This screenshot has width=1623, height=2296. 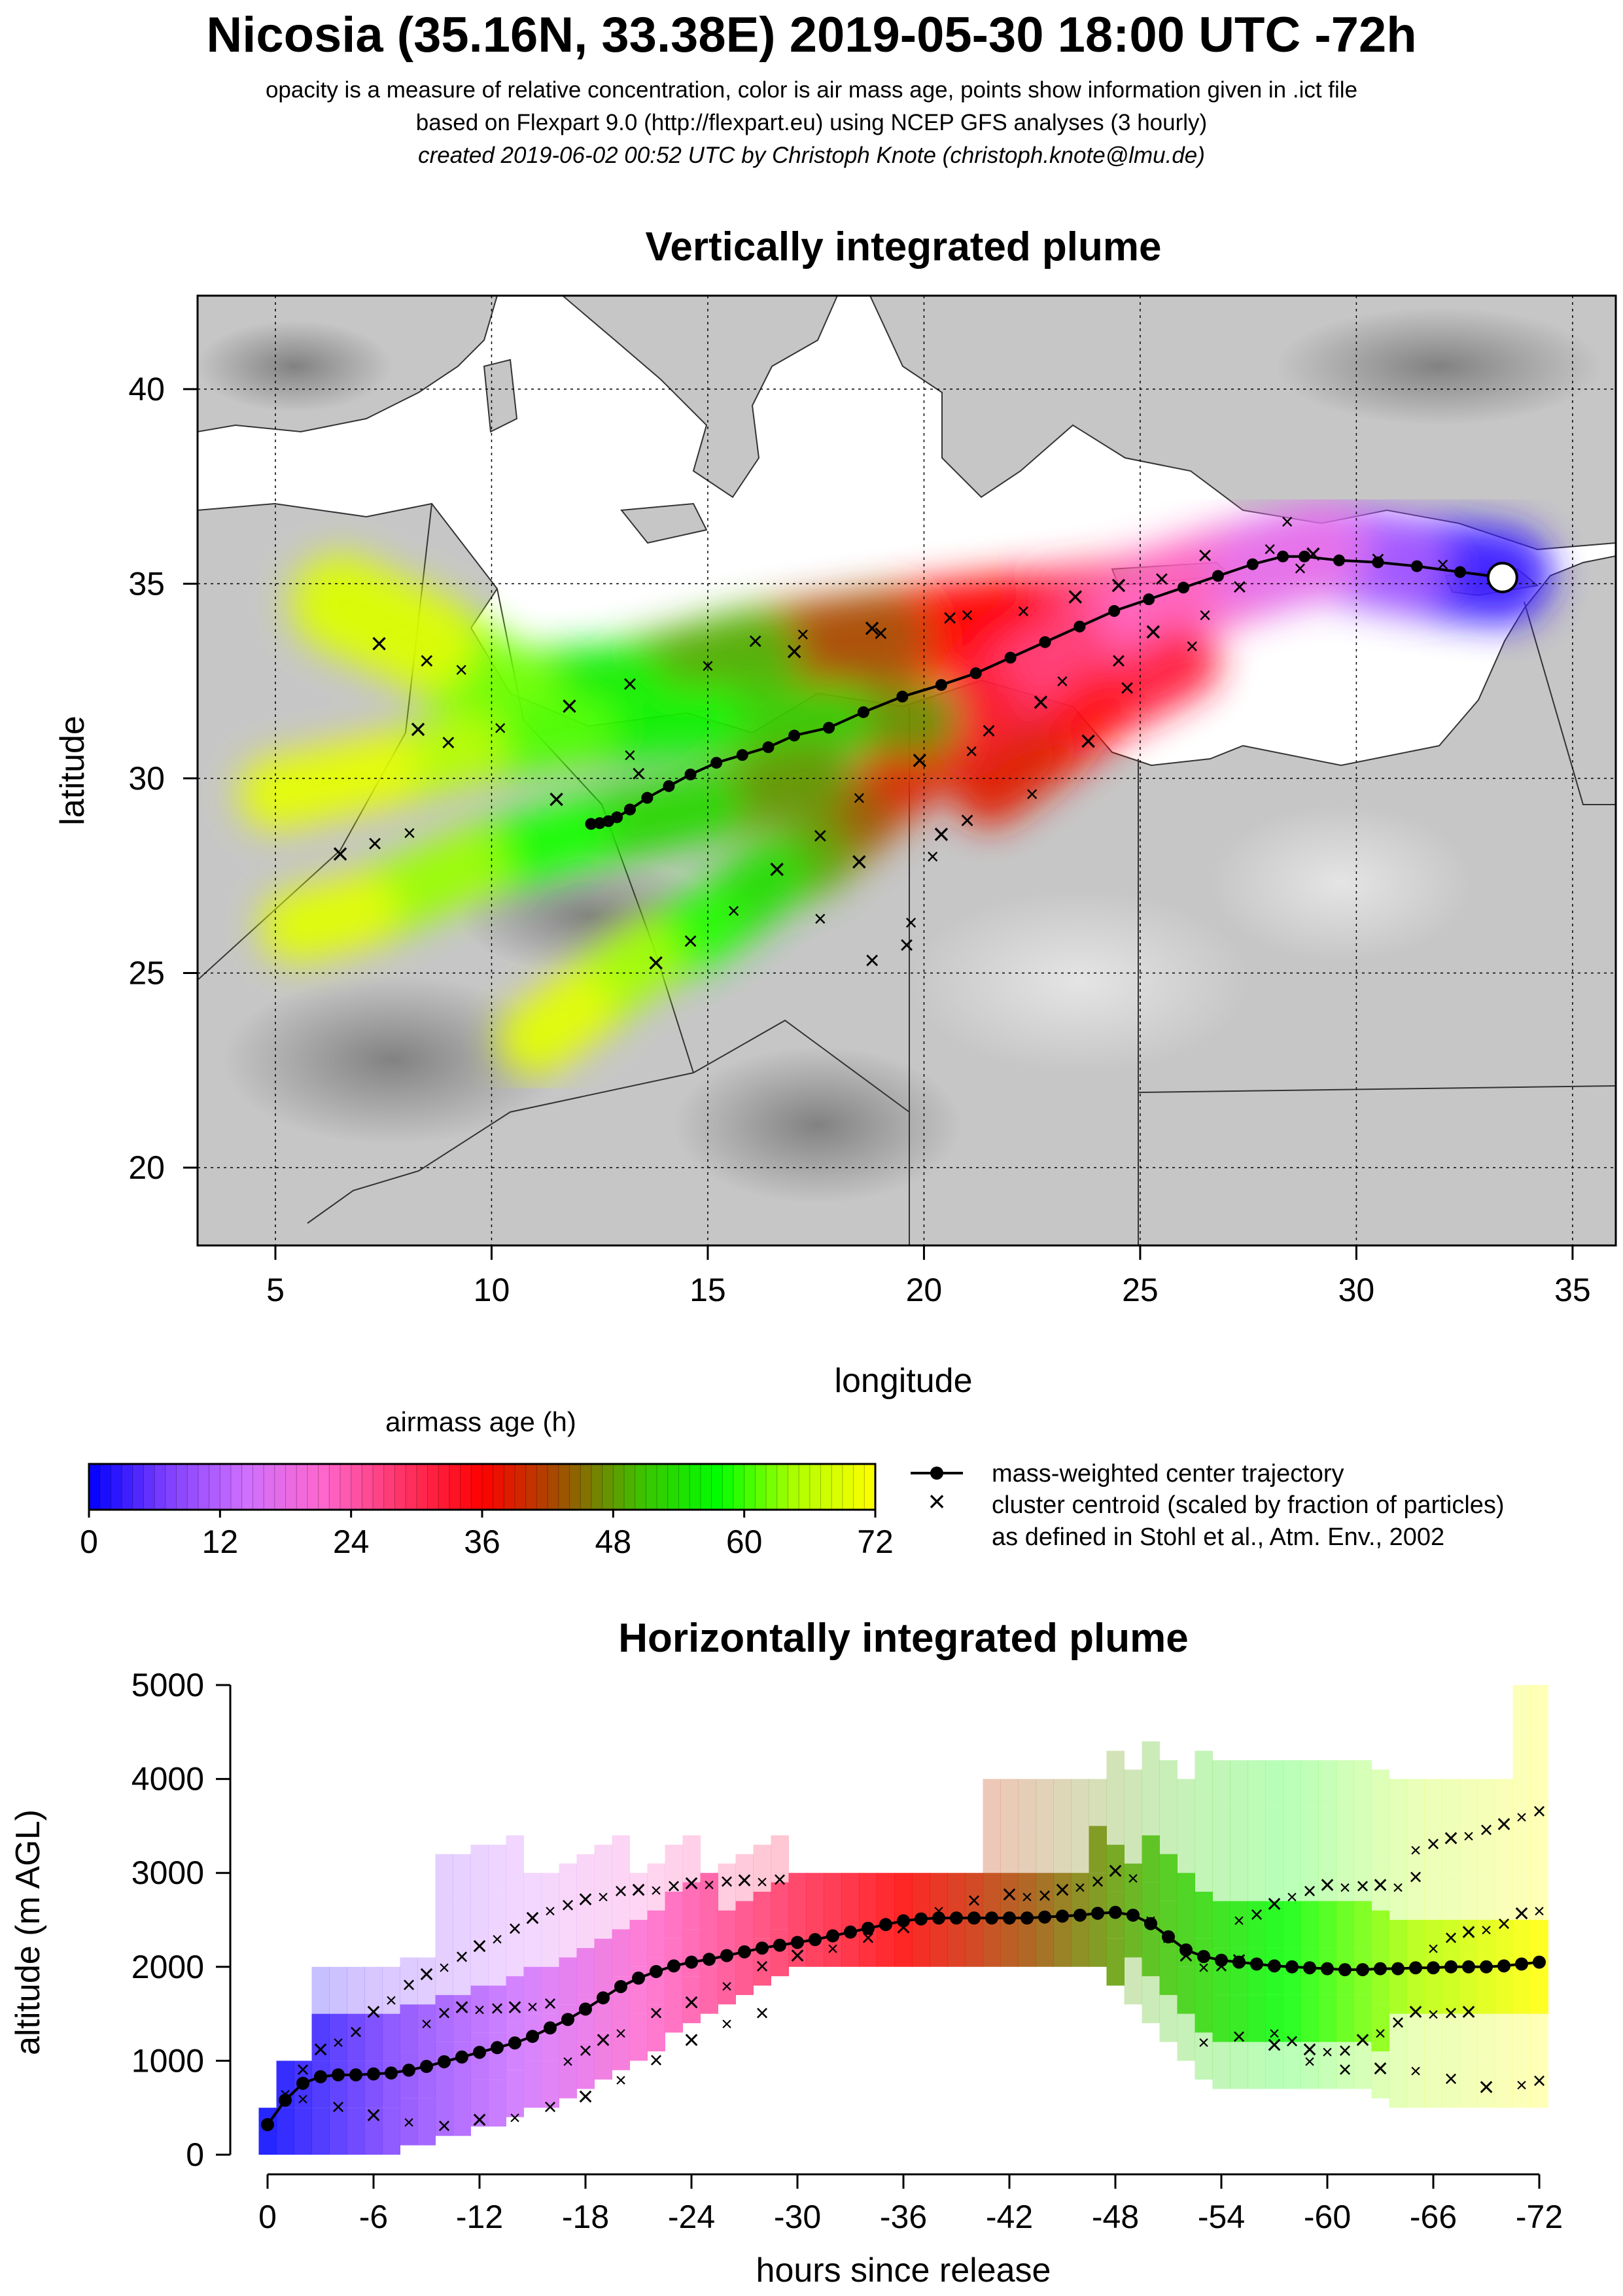 I want to click on map-x-axis: 5 10 15 20 25 30 35, so click(x=929, y=1276).